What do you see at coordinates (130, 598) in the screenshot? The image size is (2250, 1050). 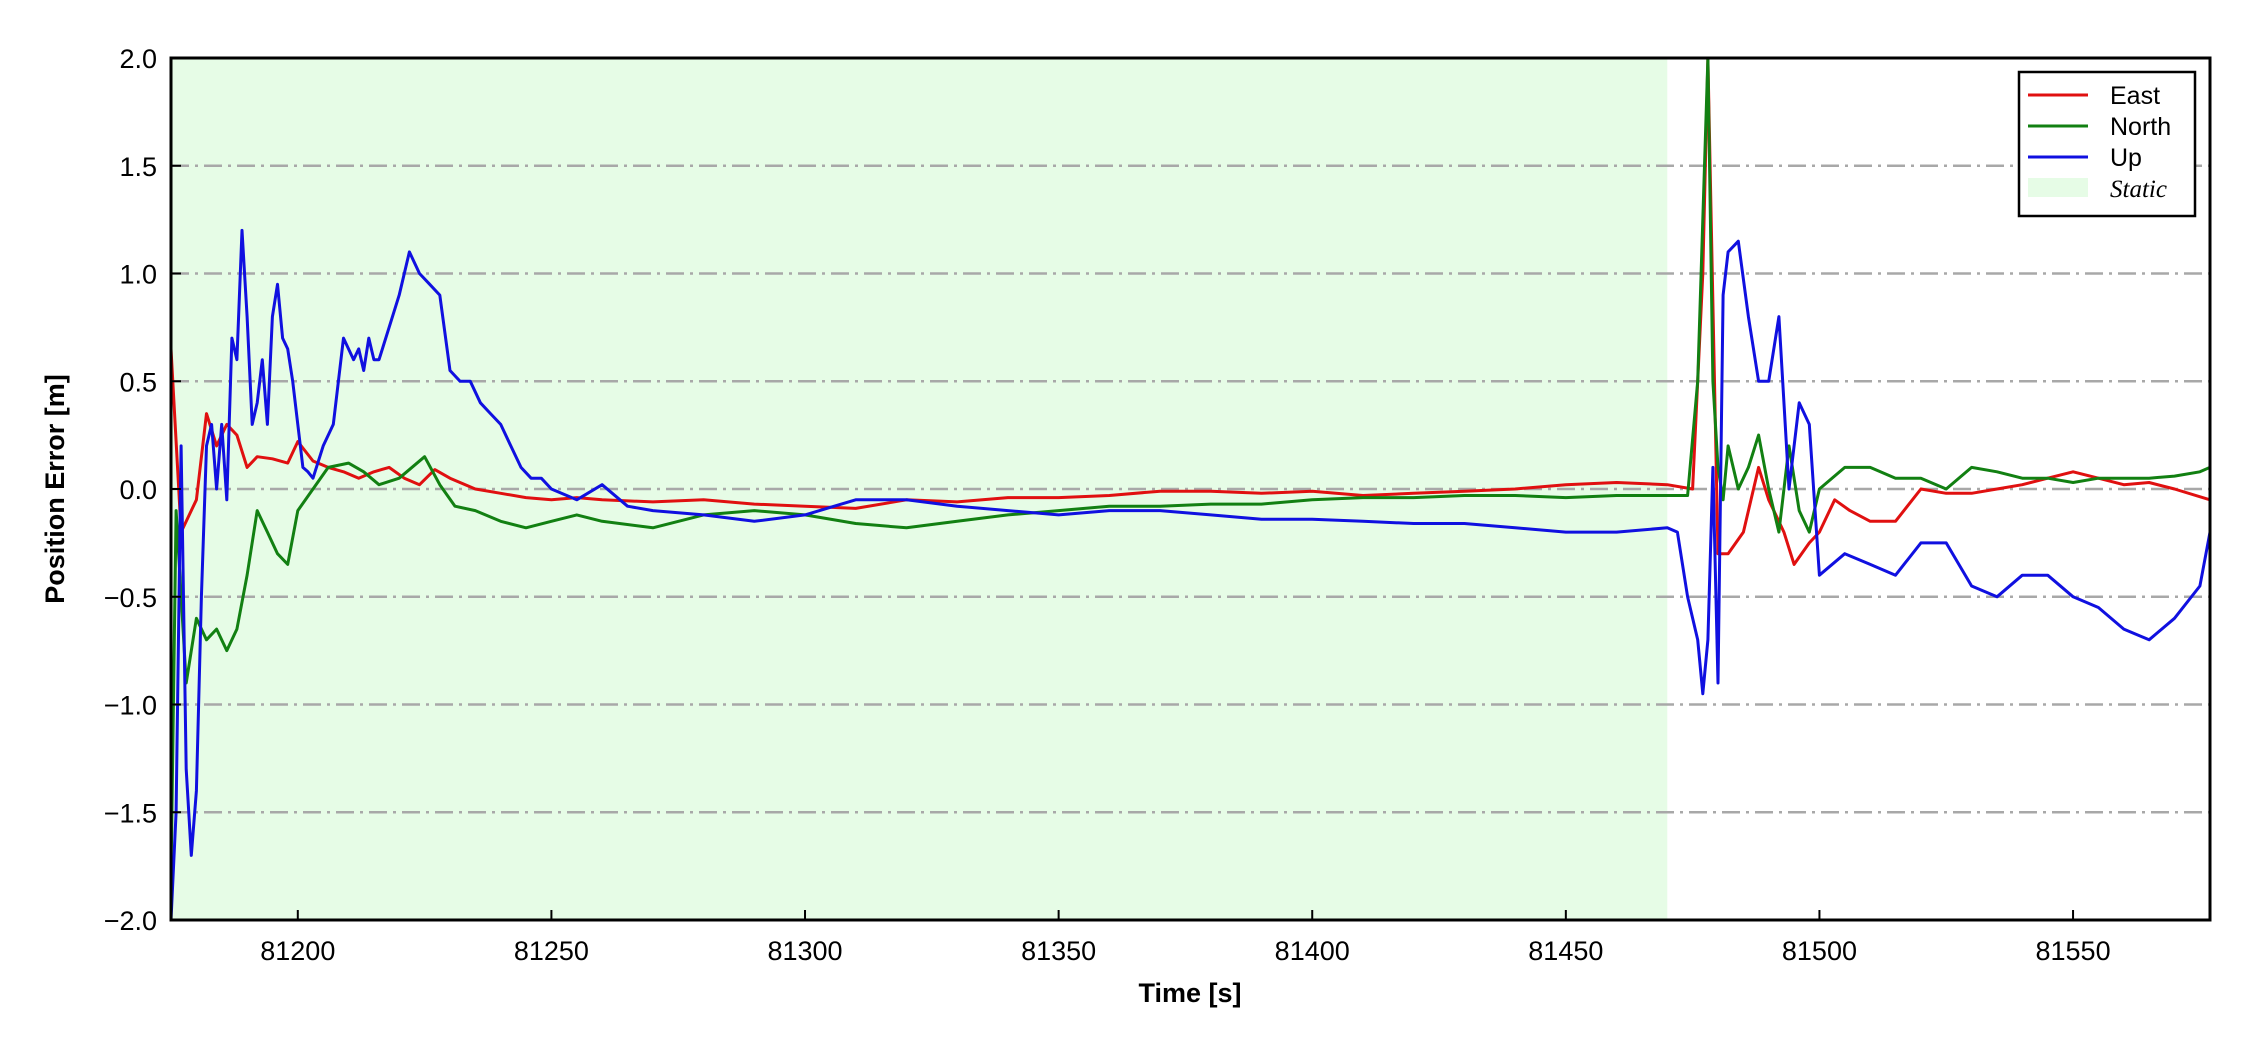 I see `y-tick-label: −0.5` at bounding box center [130, 598].